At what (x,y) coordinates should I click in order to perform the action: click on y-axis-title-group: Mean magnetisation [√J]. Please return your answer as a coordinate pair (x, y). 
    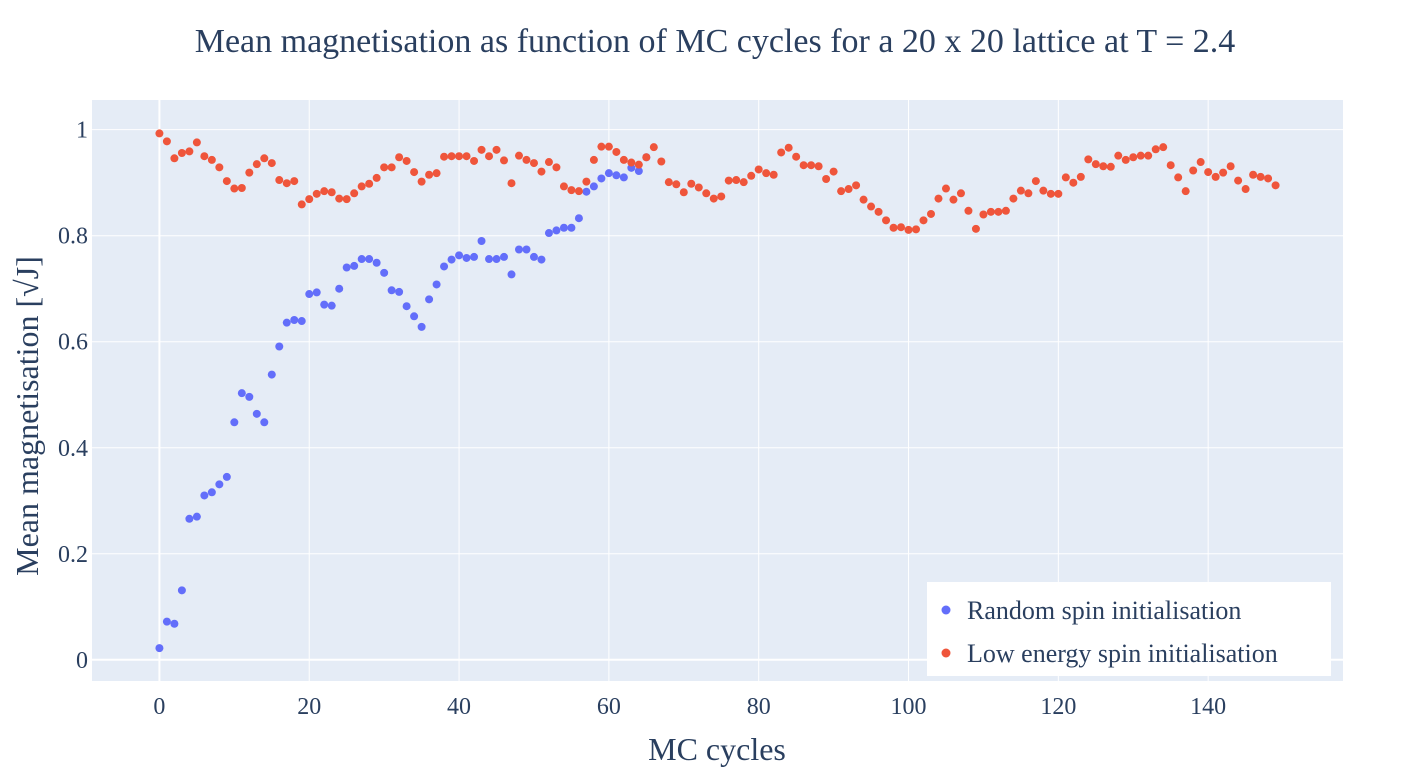
    Looking at the image, I should click on (27, 416).